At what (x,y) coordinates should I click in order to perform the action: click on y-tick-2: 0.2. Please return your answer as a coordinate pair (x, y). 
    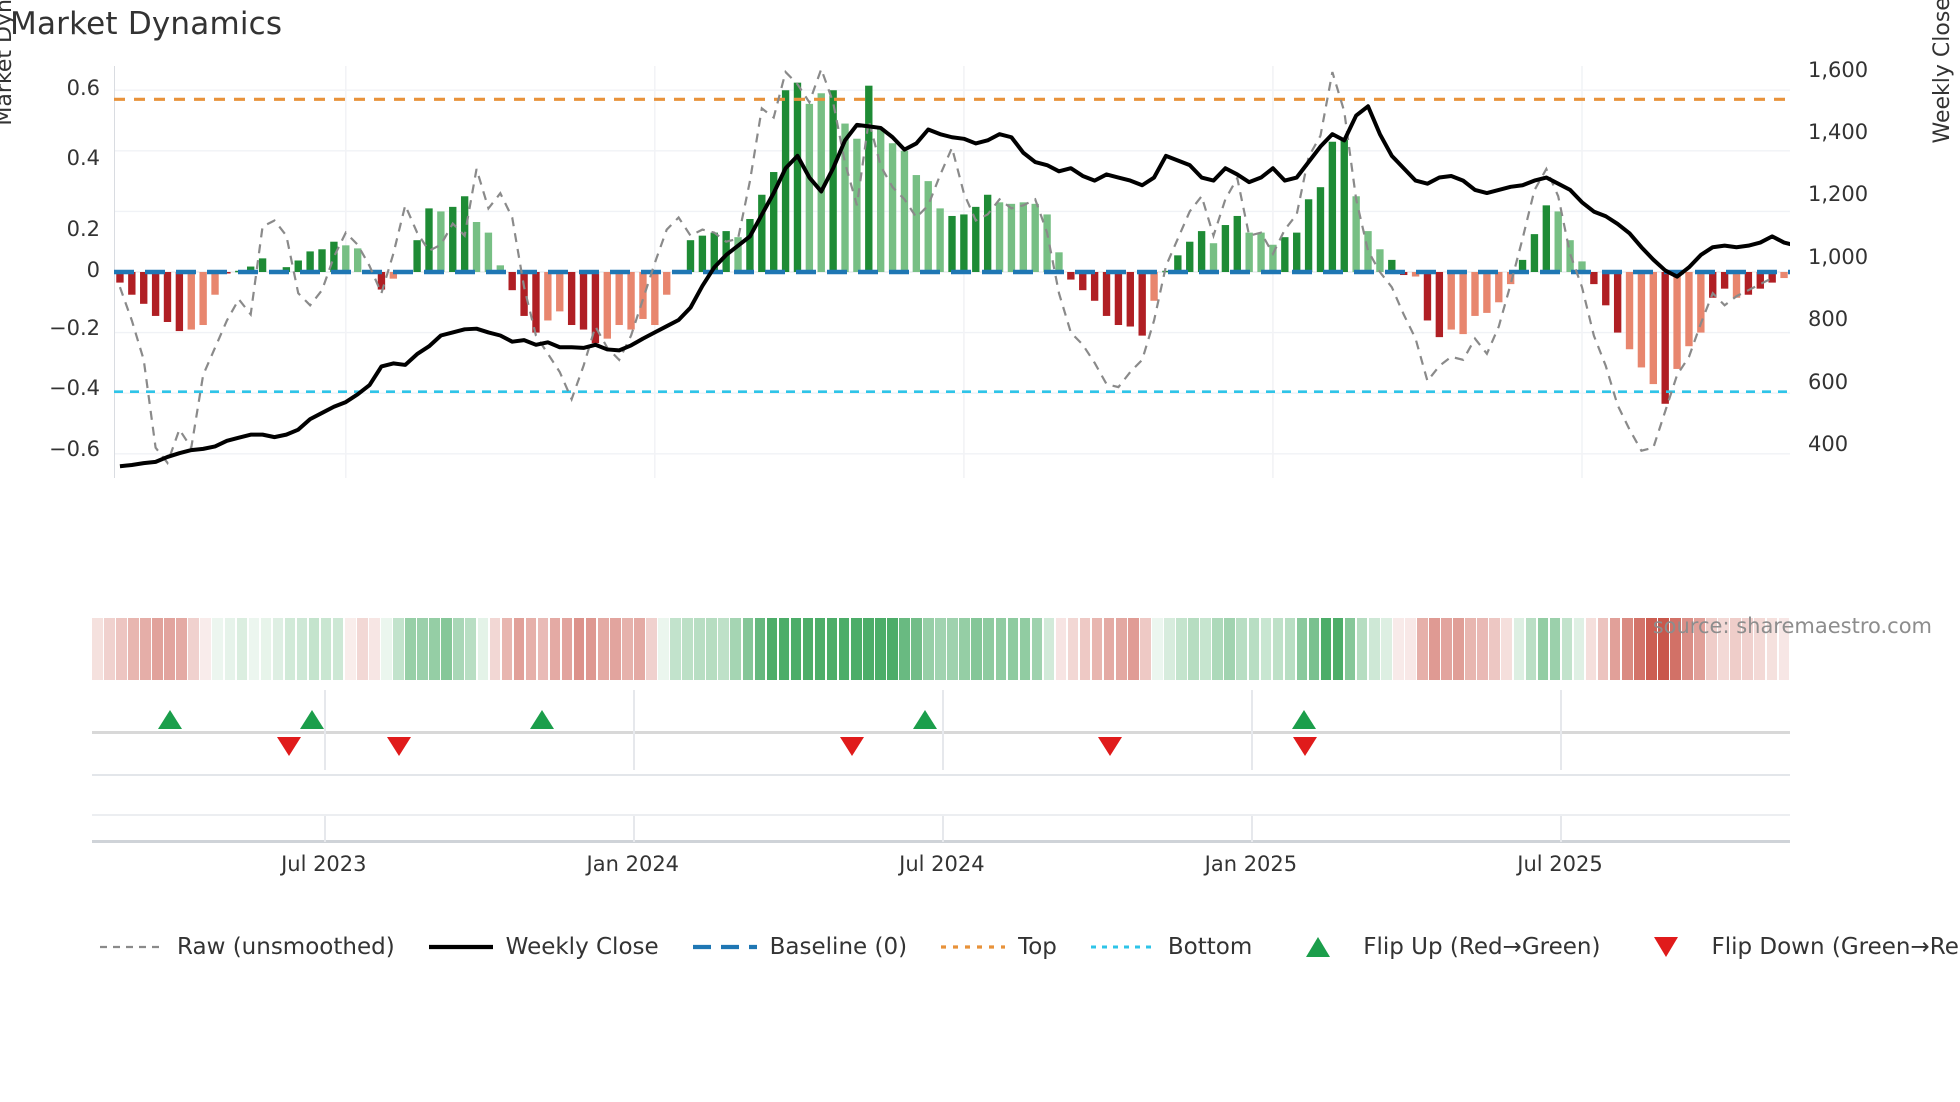
    Looking at the image, I should click on (83, 229).